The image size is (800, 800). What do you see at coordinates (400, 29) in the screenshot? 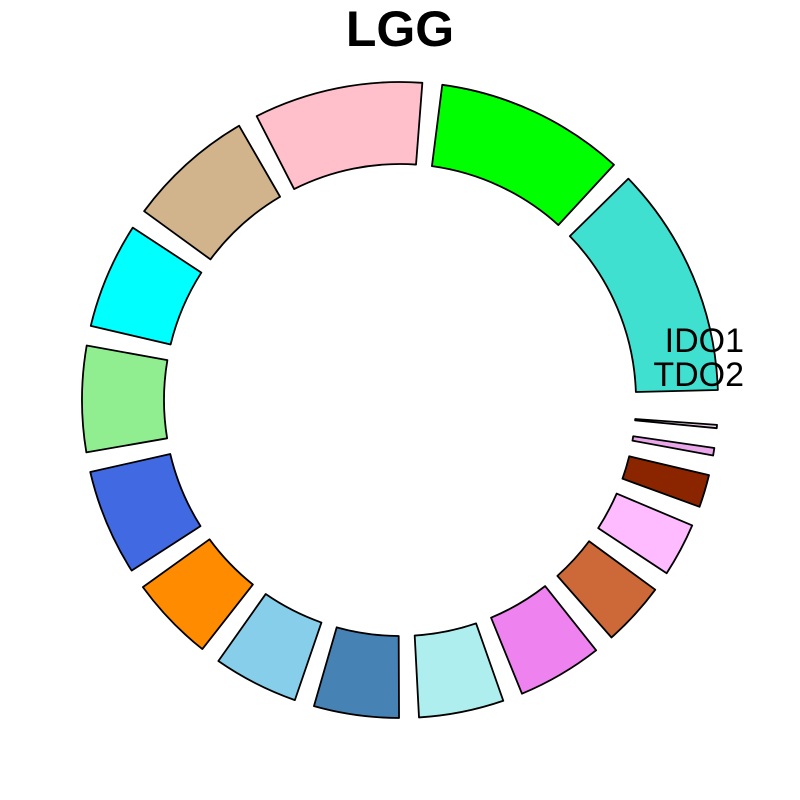
I see `chart-title: LGG` at bounding box center [400, 29].